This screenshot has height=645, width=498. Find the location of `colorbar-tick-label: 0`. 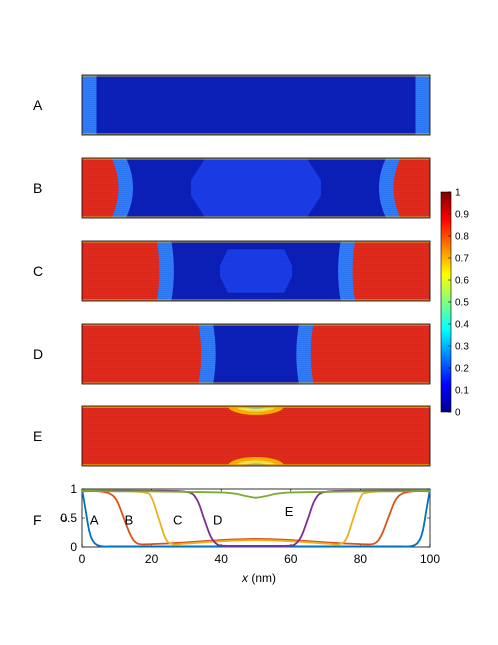

colorbar-tick-label: 0 is located at coordinates (458, 413).